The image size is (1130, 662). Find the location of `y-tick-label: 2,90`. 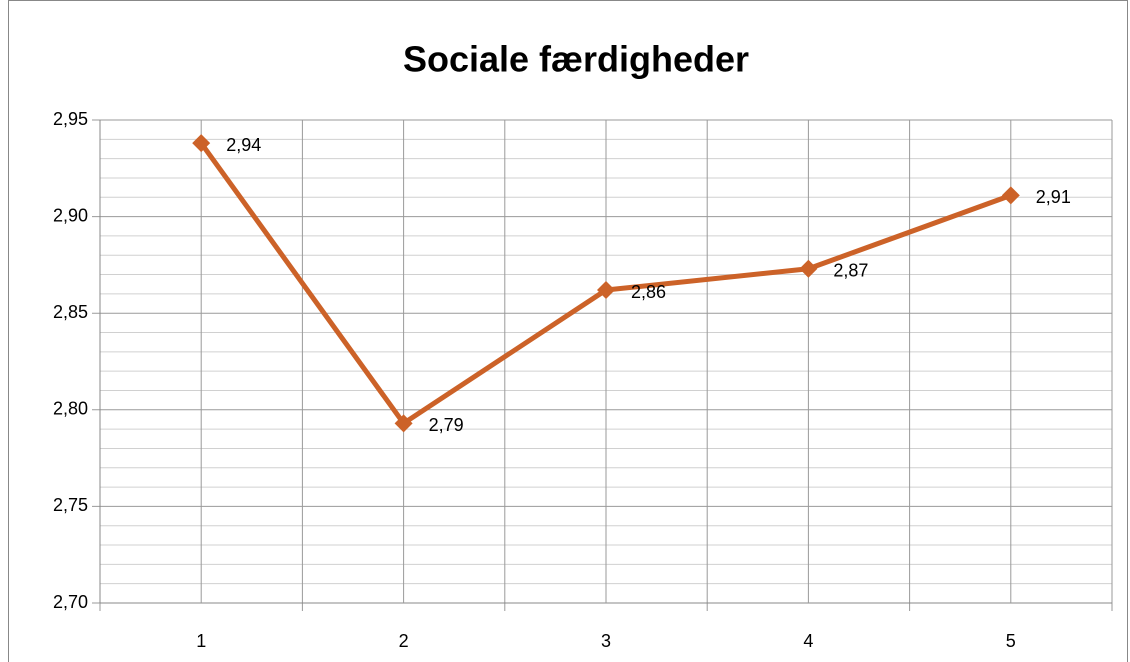

y-tick-label: 2,90 is located at coordinates (70, 215).